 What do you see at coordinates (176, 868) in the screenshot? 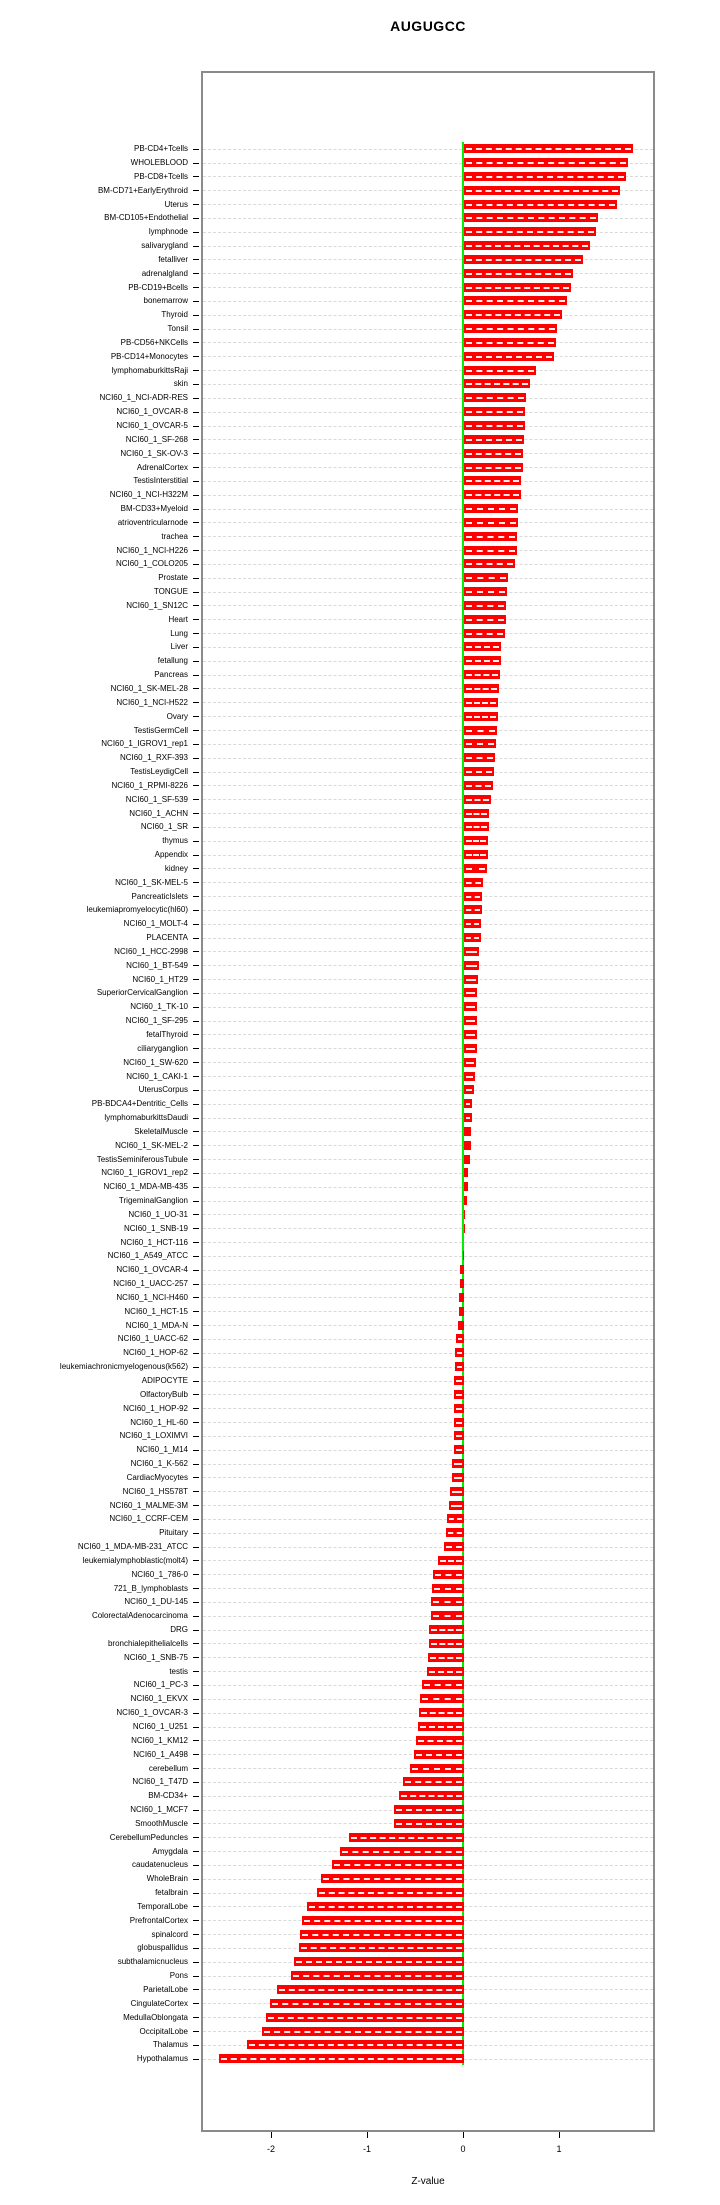
I see `category-label: kidney` at bounding box center [176, 868].